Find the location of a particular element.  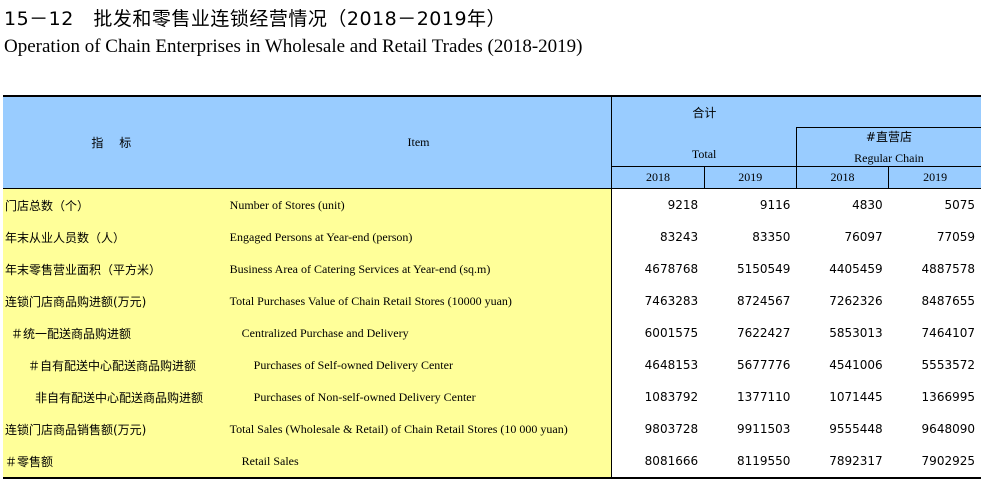

cell-value: 5677776 is located at coordinates (763, 365).